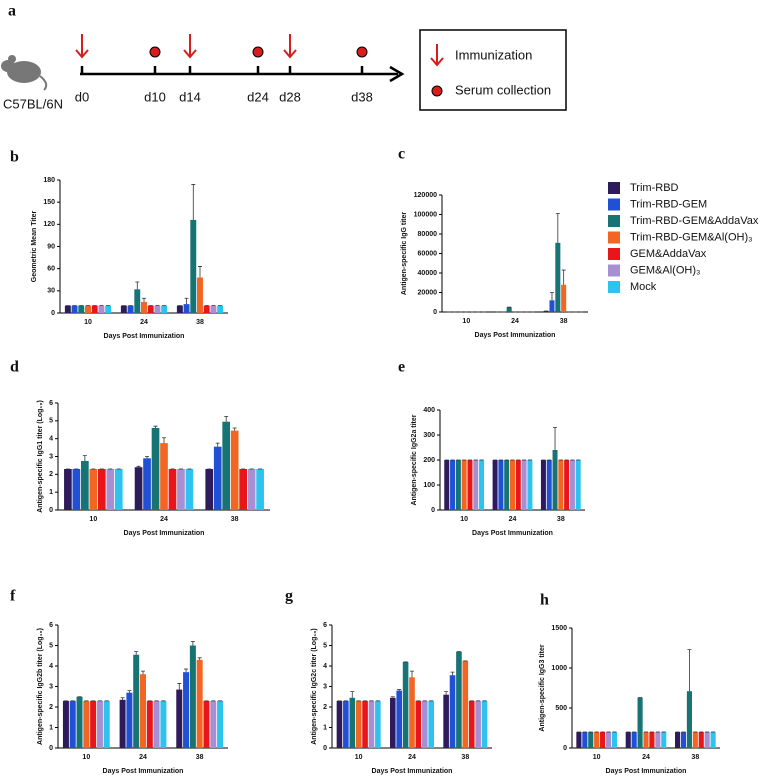 The height and width of the screenshot is (777, 764). Describe the element at coordinates (14, 157) in the screenshot. I see `panel-letter: b` at that location.